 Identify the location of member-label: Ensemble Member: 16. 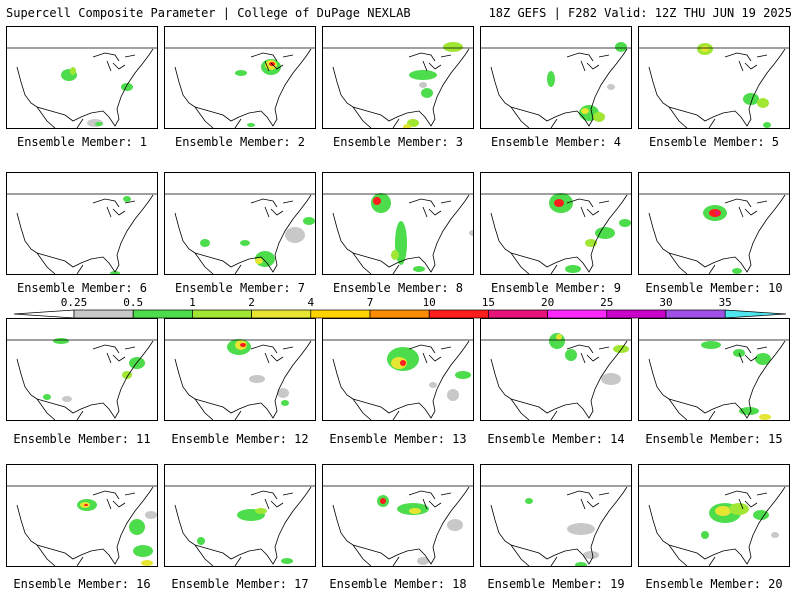
(82, 584).